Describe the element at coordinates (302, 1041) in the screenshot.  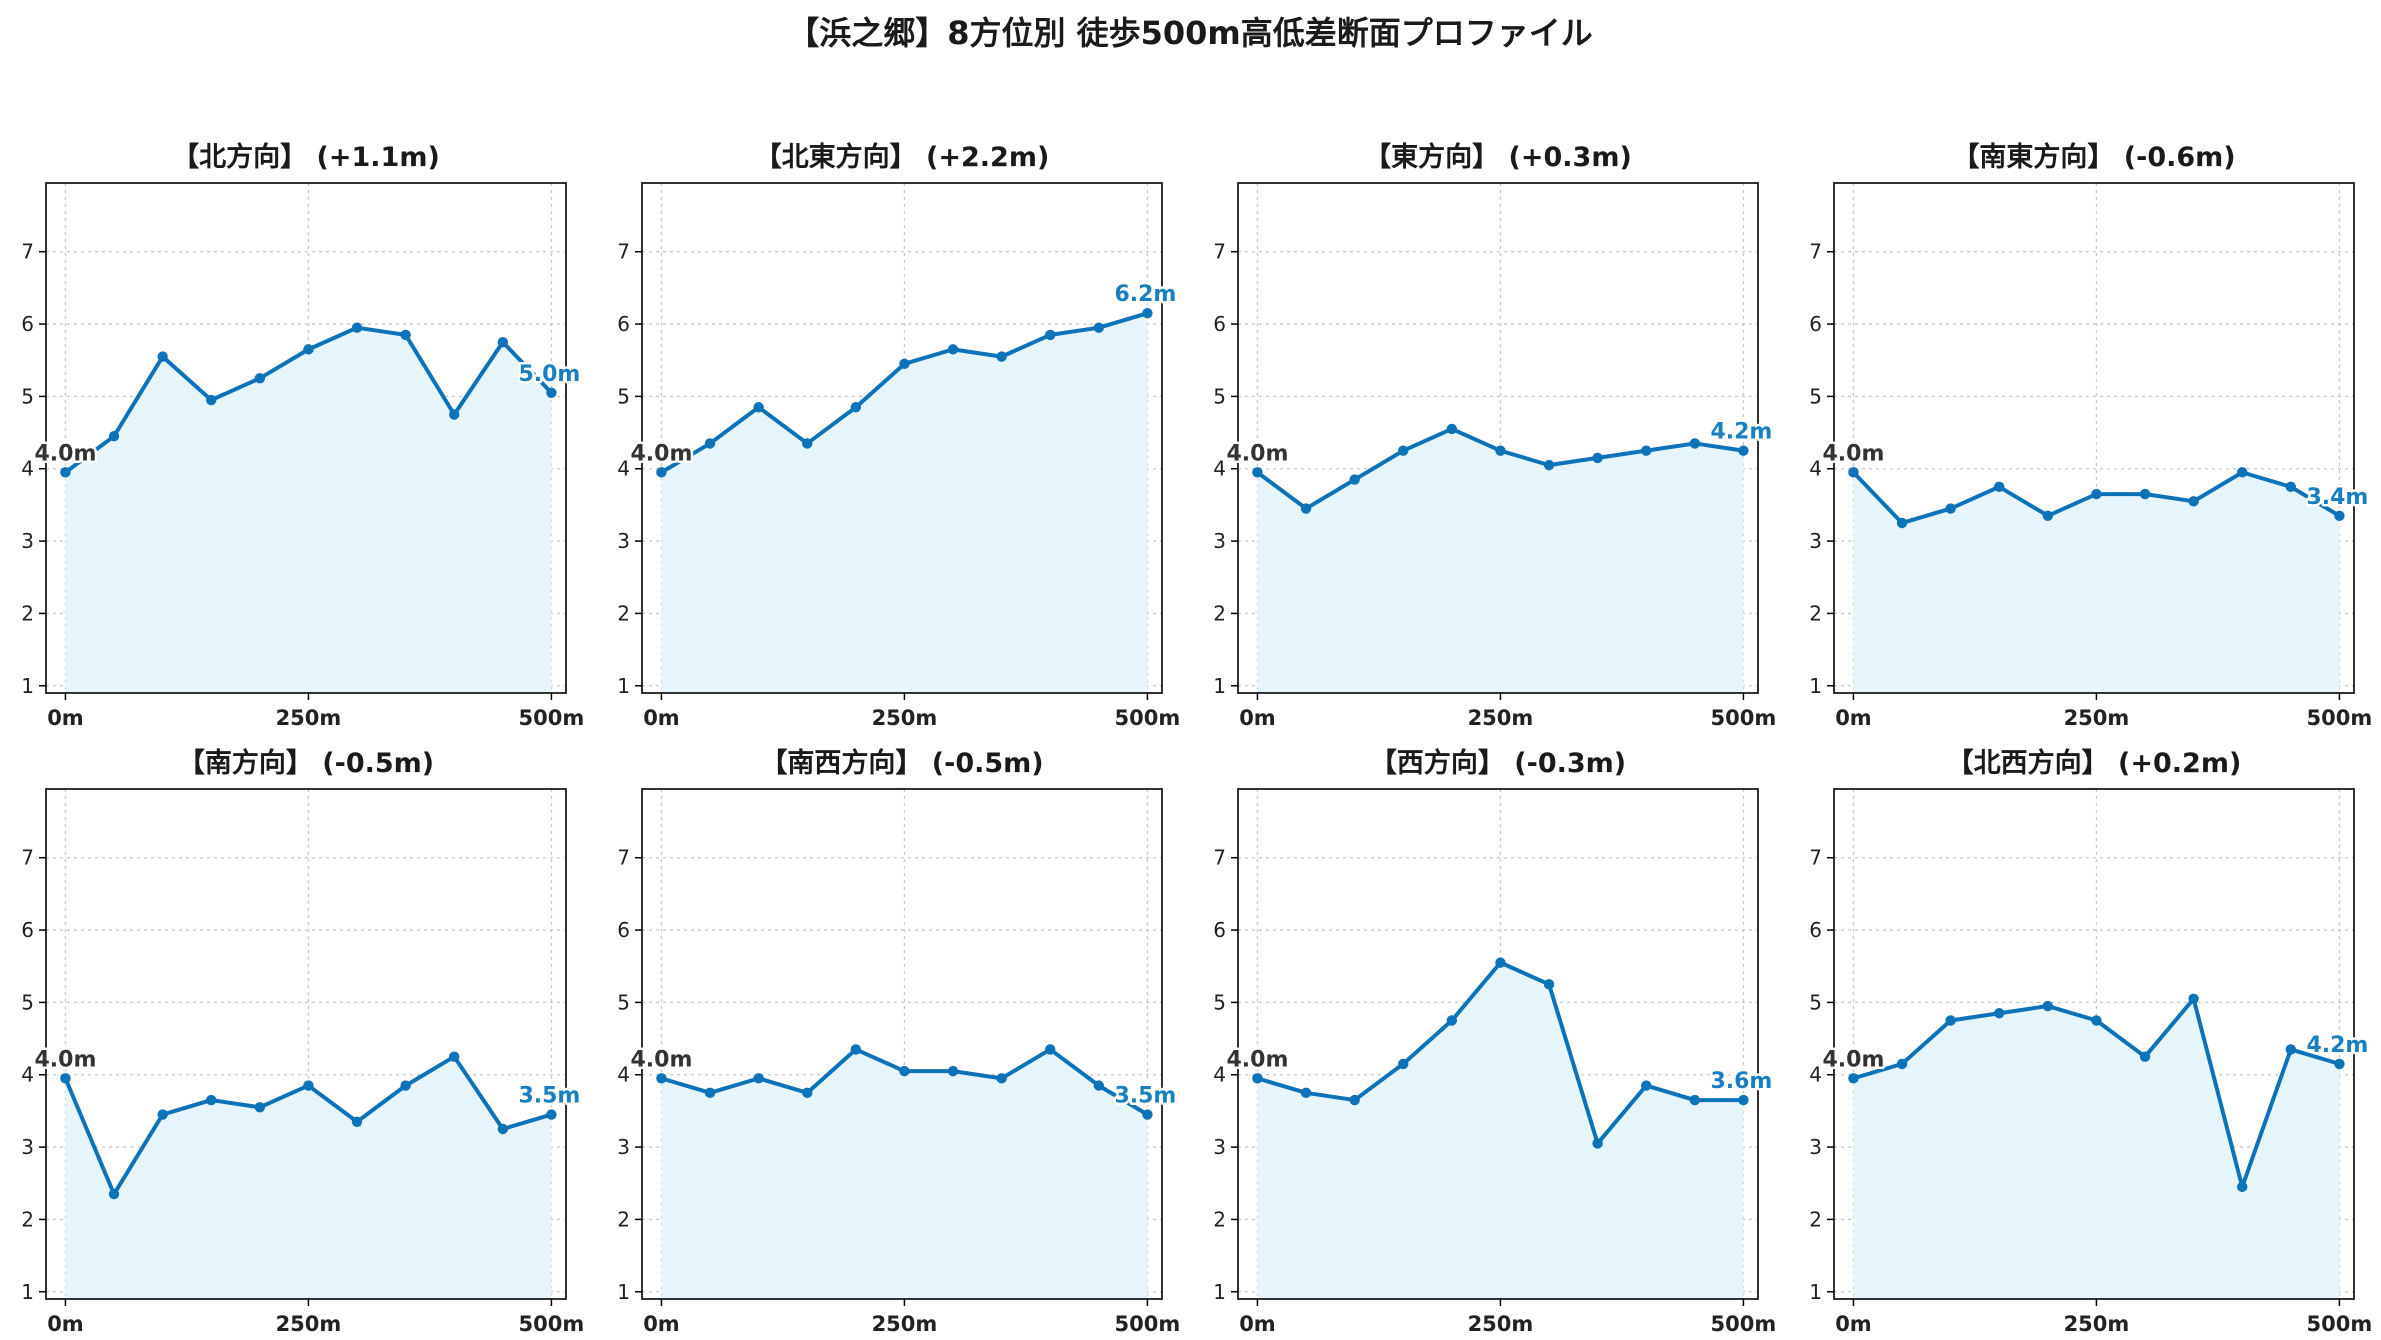
I see `panel-5: 【南方向】 (-0.5m) 1 2 3 4 5 6 7 0m 250m 500m 4.0m 3.5m` at that location.